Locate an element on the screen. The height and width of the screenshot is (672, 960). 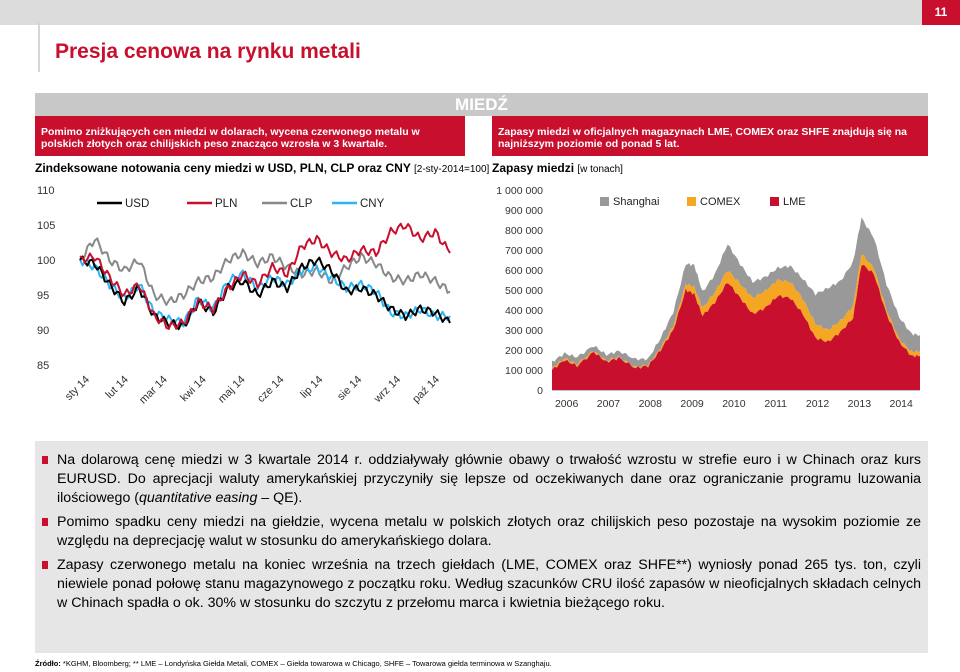
y-tick-label: 100 is located at coordinates (46, 261).